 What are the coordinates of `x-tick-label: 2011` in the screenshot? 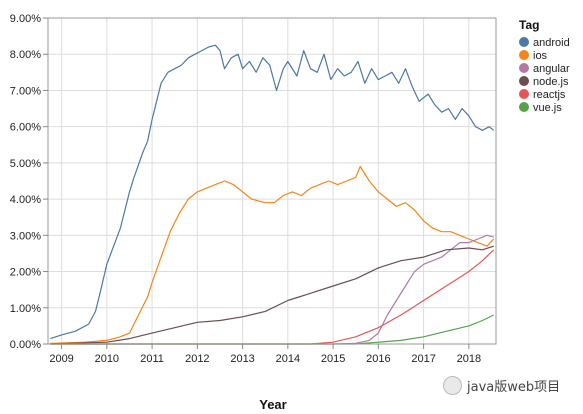 It's located at (152, 359).